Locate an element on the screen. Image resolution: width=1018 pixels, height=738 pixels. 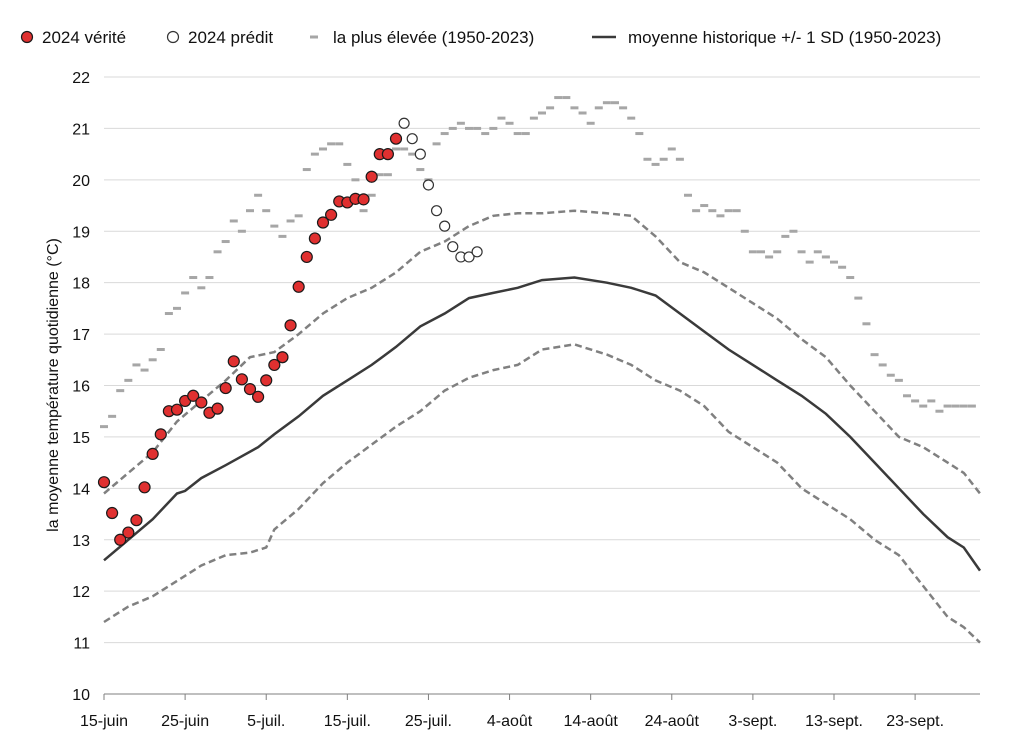
y-tick-label: 17 is located at coordinates (81, 335).